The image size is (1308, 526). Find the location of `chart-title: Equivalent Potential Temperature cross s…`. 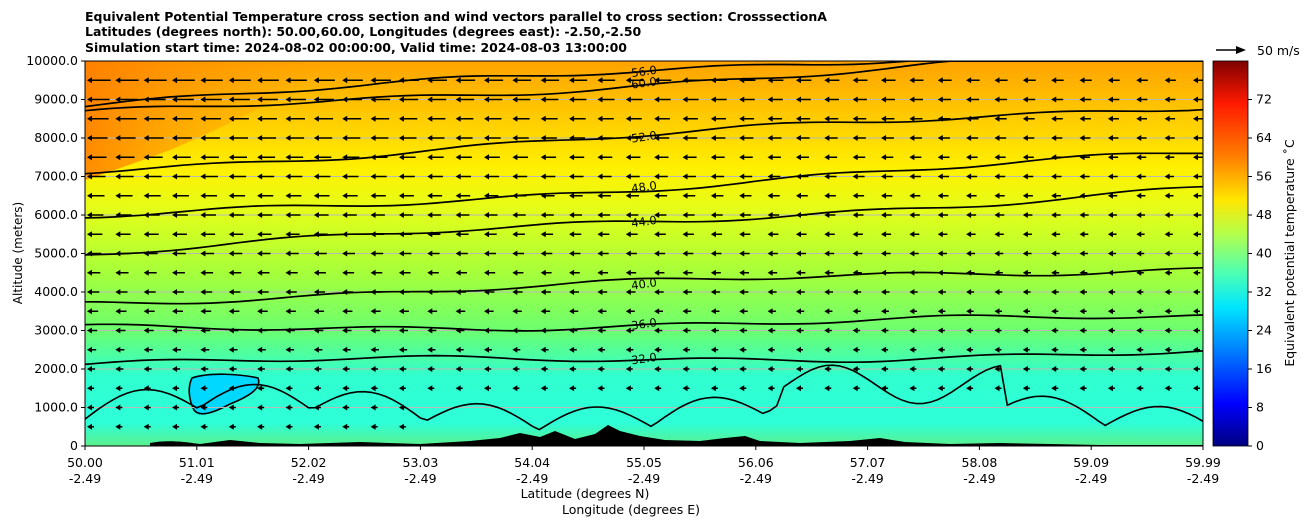

chart-title: Equivalent Potential Temperature cross s… is located at coordinates (456, 32).